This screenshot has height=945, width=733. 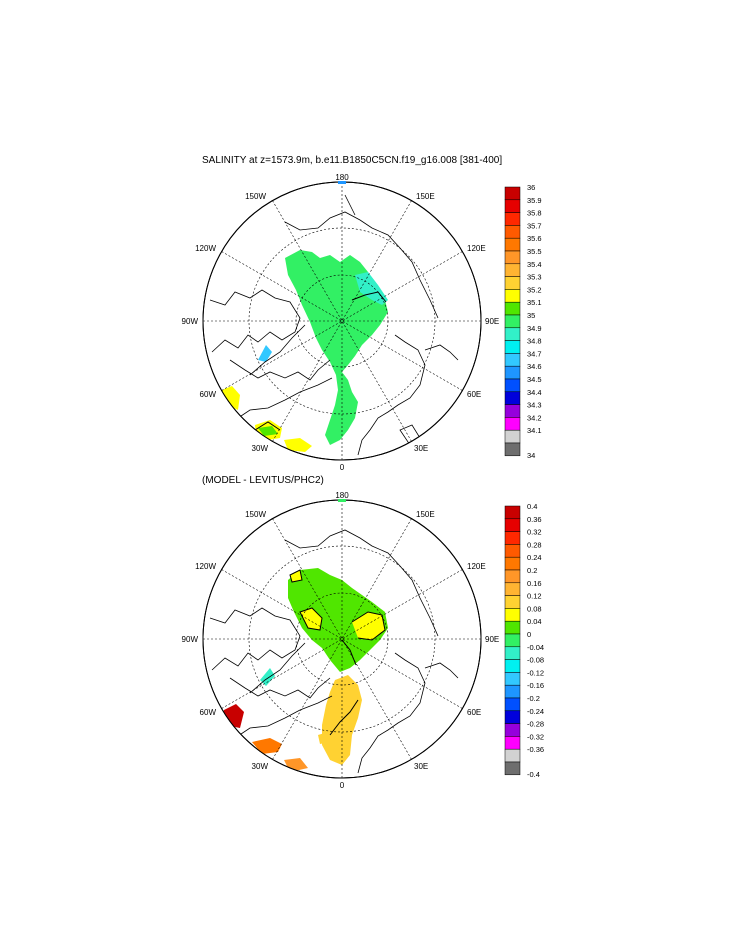 I want to click on colorbar-label: 34.5, so click(x=534, y=379).